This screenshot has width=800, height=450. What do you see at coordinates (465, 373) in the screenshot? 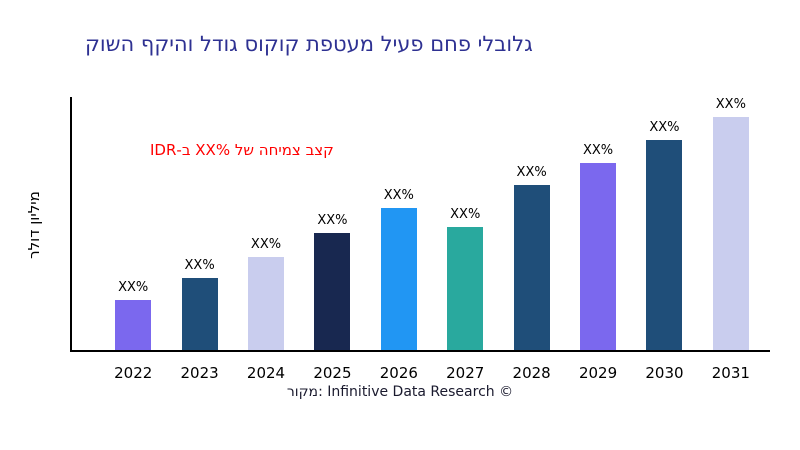
I see `x-tick-label: 2027` at bounding box center [465, 373].